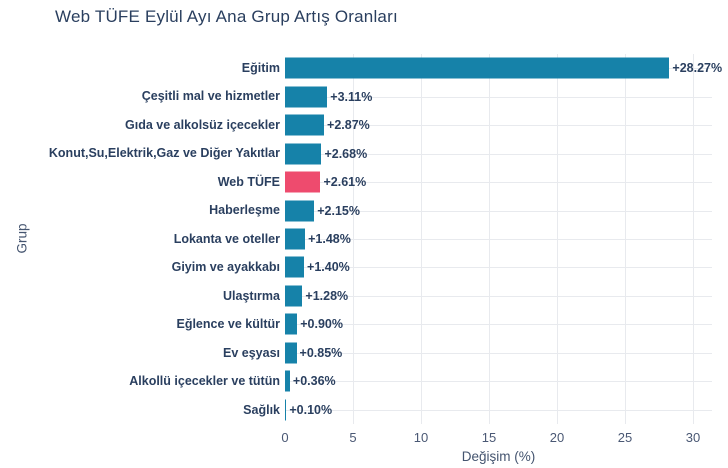 This screenshot has width=728, height=468. I want to click on category-label: Sağlık, so click(261, 409).